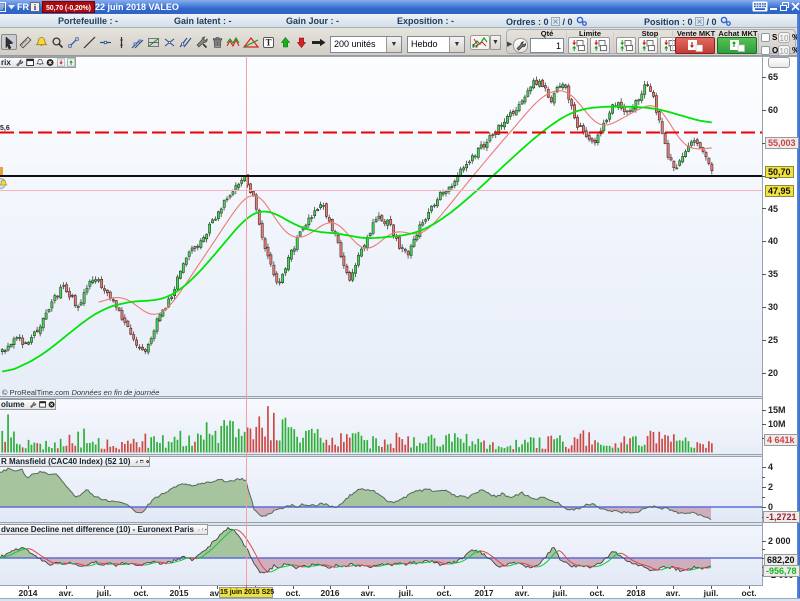 Image resolution: width=800 pixels, height=601 pixels. What do you see at coordinates (268, 42) in the screenshot?
I see `svg-text: T` at bounding box center [268, 42].